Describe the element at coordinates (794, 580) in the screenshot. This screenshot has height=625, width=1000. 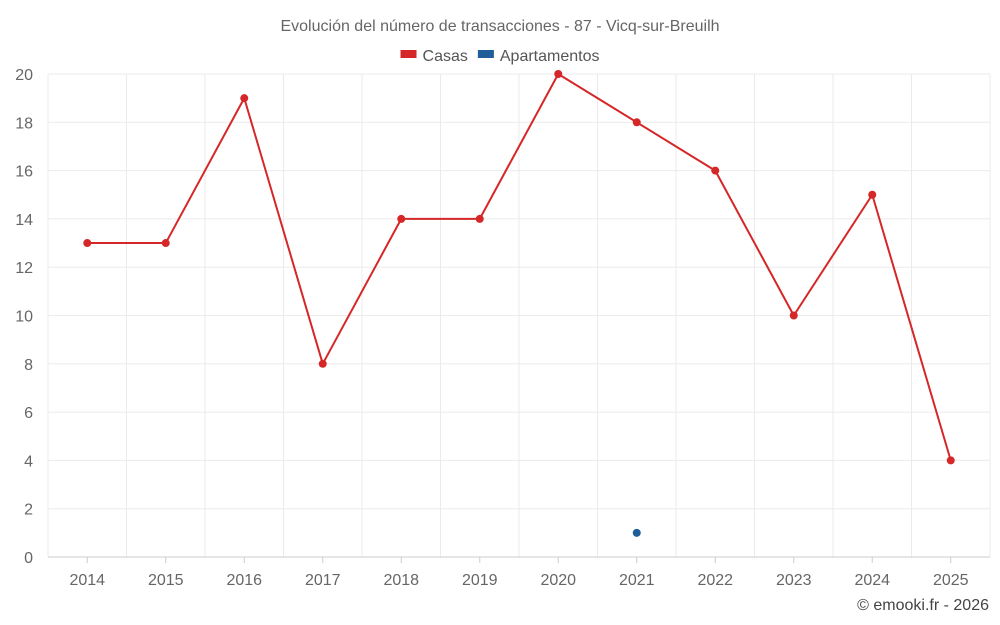
I see `x-tick-label: 2023` at that location.